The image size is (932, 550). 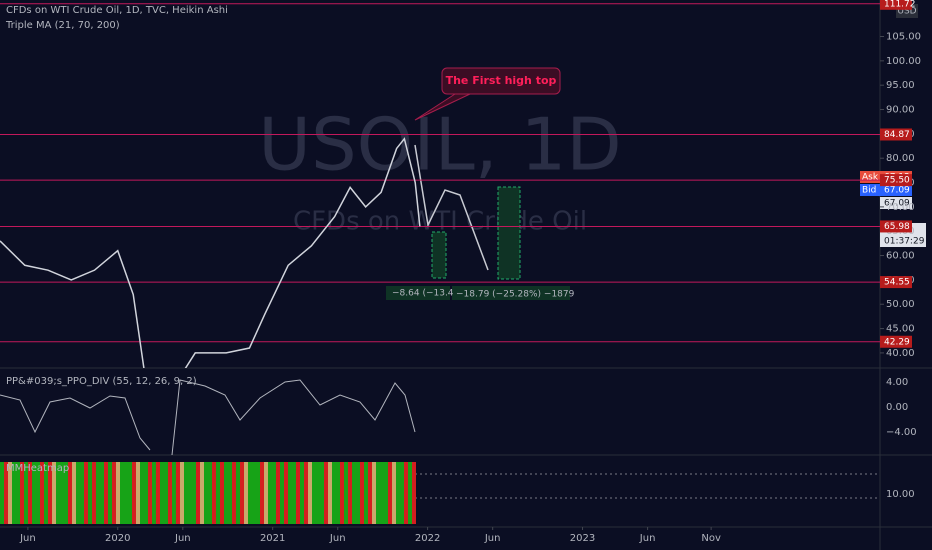 I want to click on level-label: 75.50, so click(x=897, y=181).